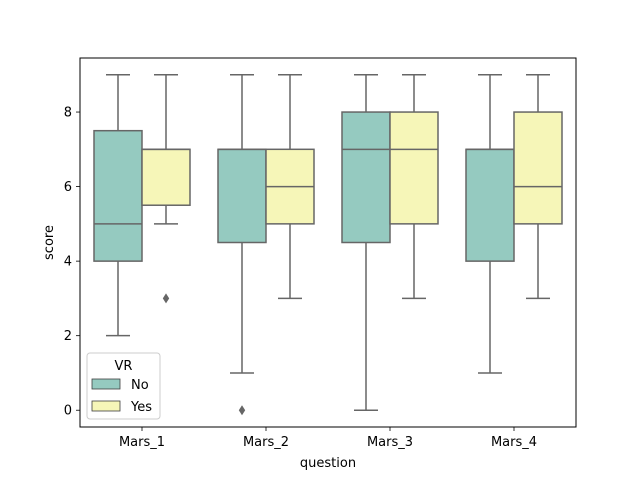 This screenshot has height=480, width=640. I want to click on y-tick-label: 0, so click(68, 411).